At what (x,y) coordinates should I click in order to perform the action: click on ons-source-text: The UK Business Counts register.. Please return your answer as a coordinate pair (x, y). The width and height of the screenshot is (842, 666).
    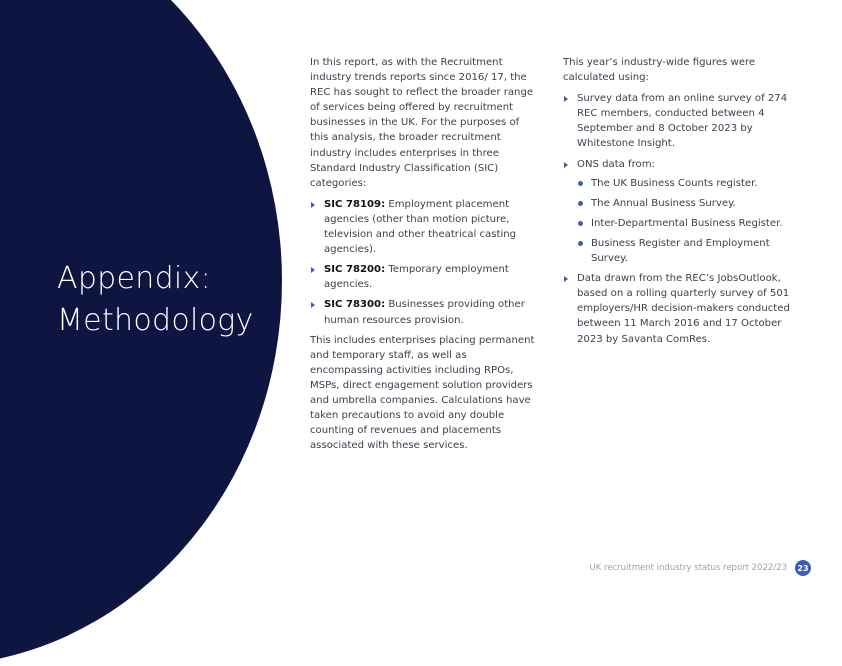
    Looking at the image, I should click on (674, 183).